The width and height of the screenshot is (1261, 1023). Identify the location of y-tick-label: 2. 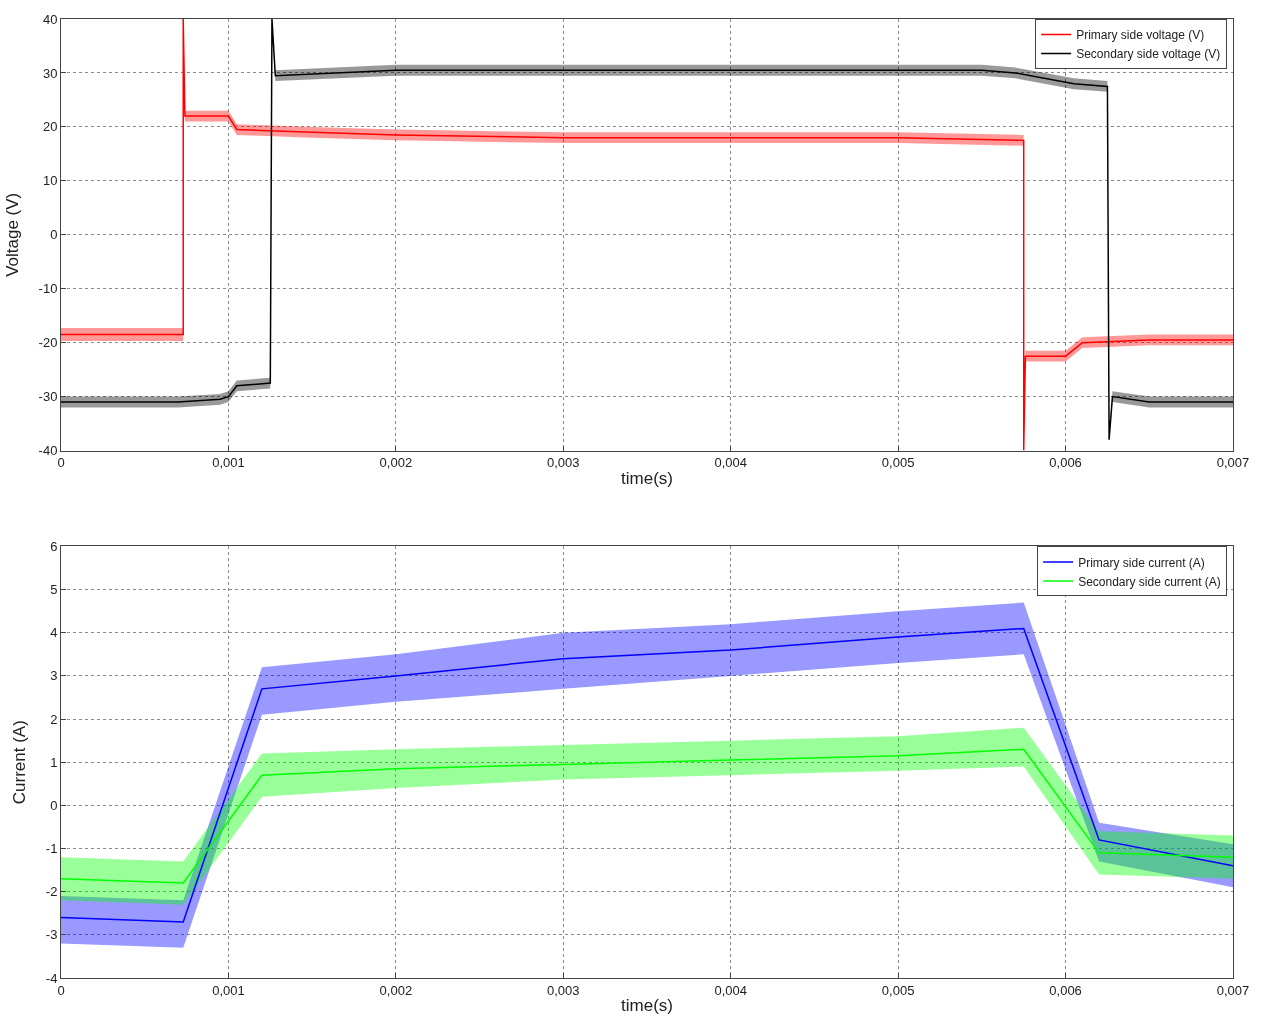
(54, 719).